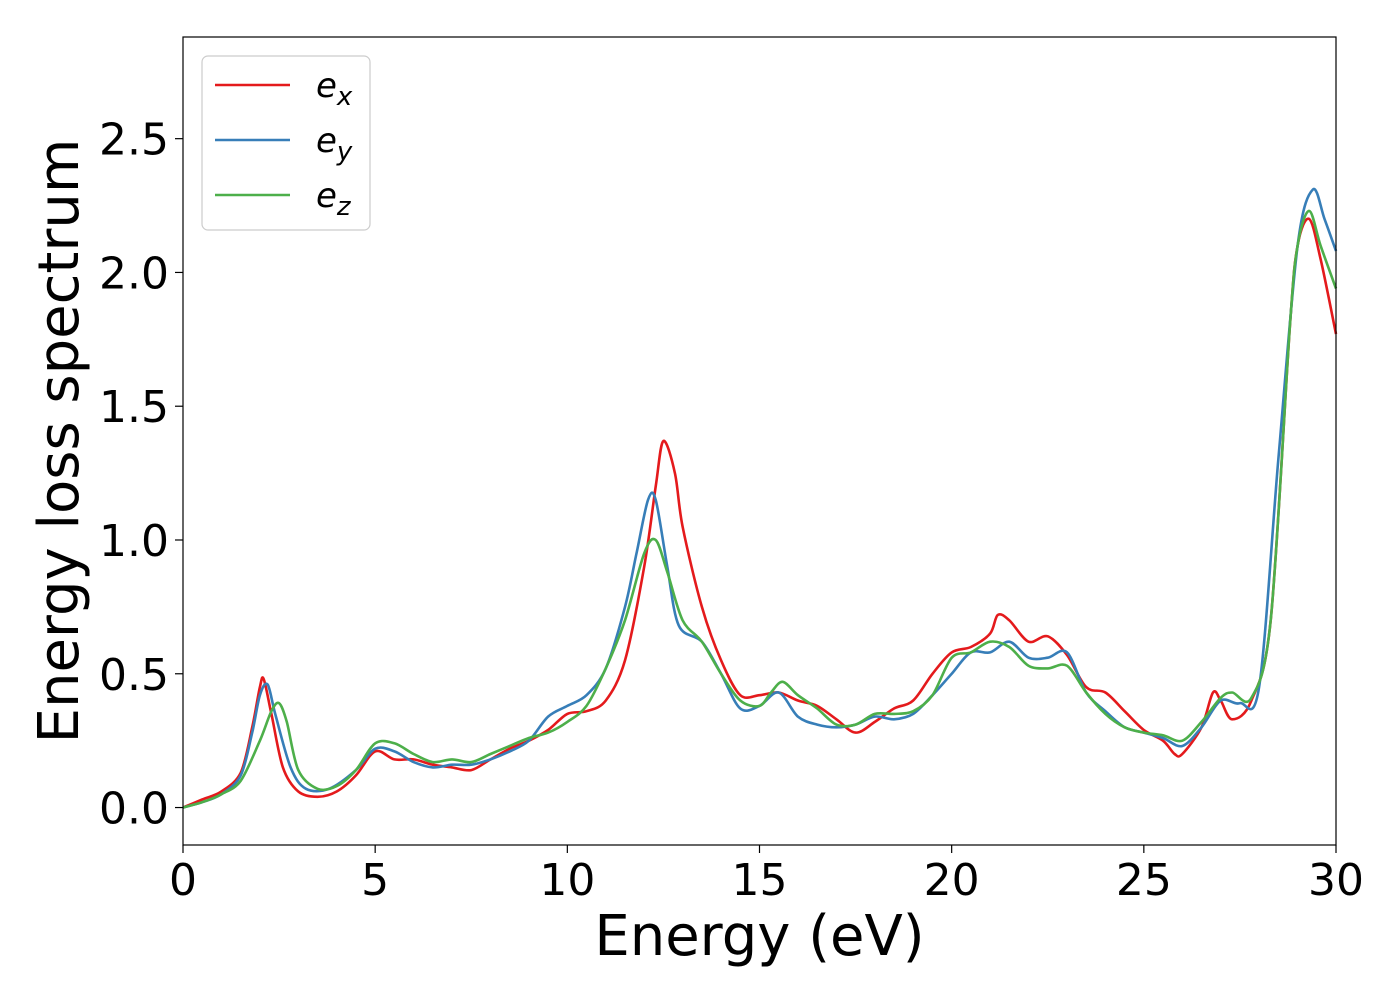  Describe the element at coordinates (344, 97) in the screenshot. I see `legend-label-subscript: x` at that location.